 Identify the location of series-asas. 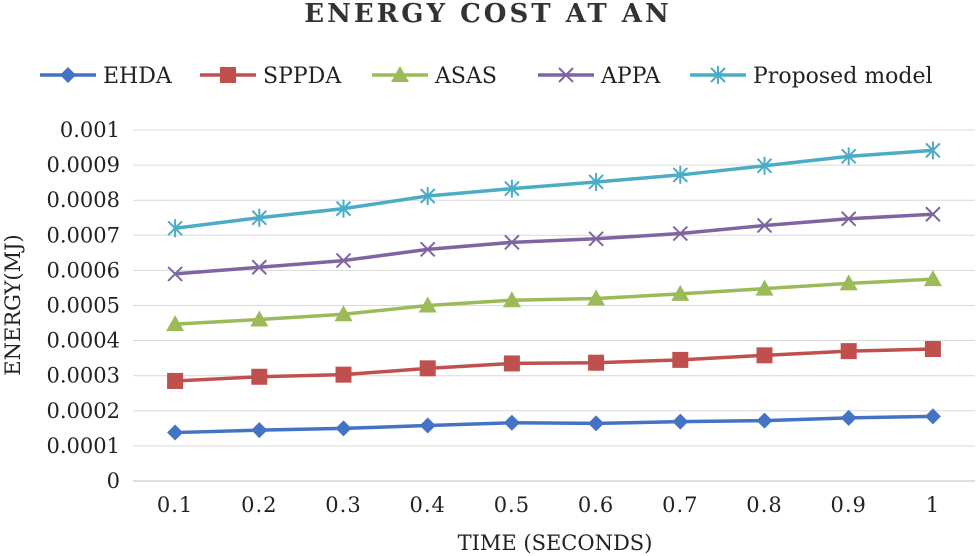
(554, 301).